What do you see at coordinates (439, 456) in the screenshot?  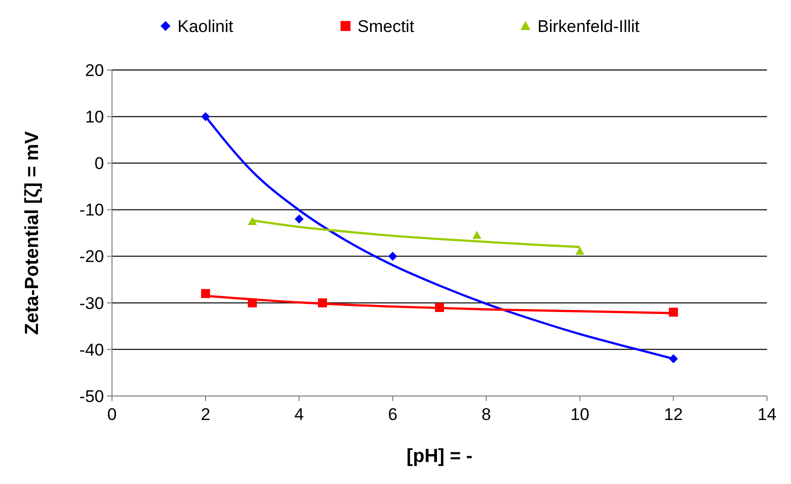 I see `x-axis-title: [pH] = -` at bounding box center [439, 456].